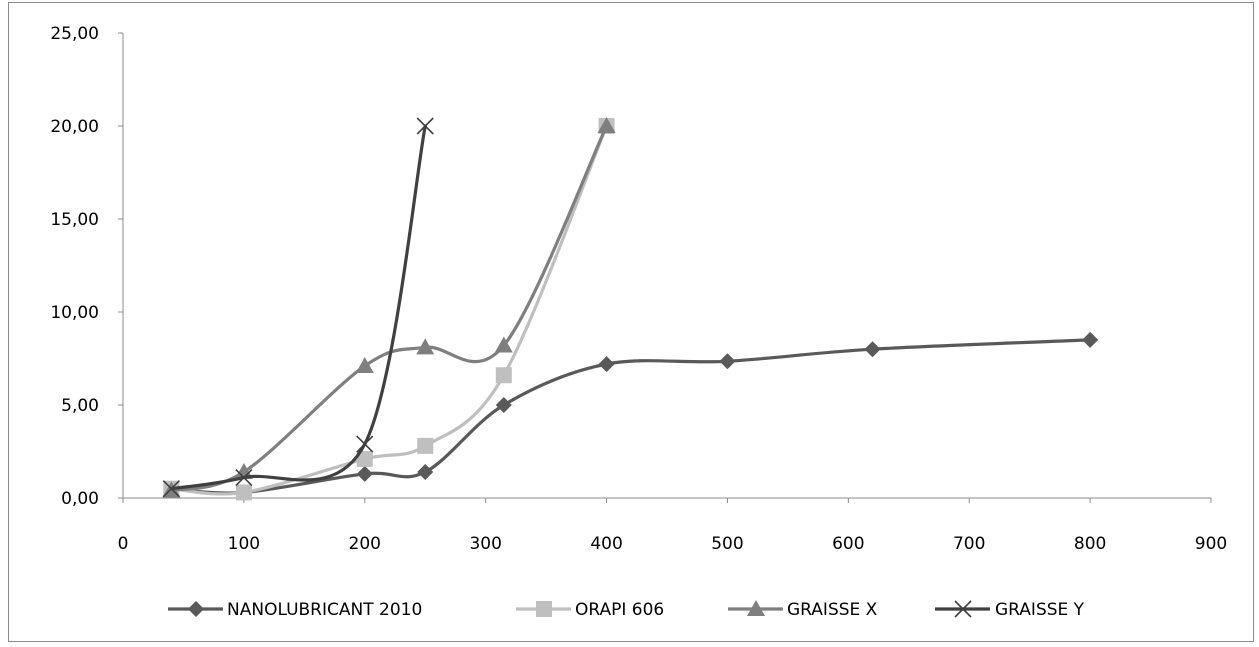 The image size is (1259, 647). Describe the element at coordinates (1040, 610) in the screenshot. I see `legend-label-4: GRAISSE Y` at that location.